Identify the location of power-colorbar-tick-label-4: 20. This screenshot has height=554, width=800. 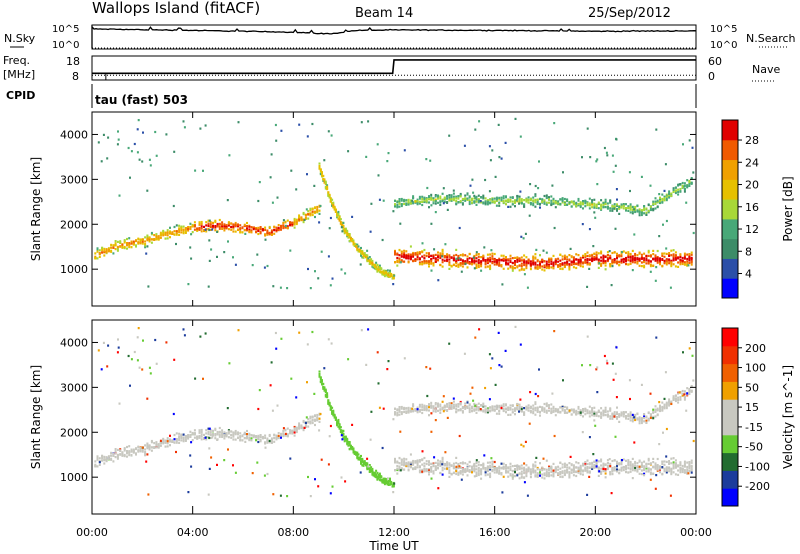
(752, 185).